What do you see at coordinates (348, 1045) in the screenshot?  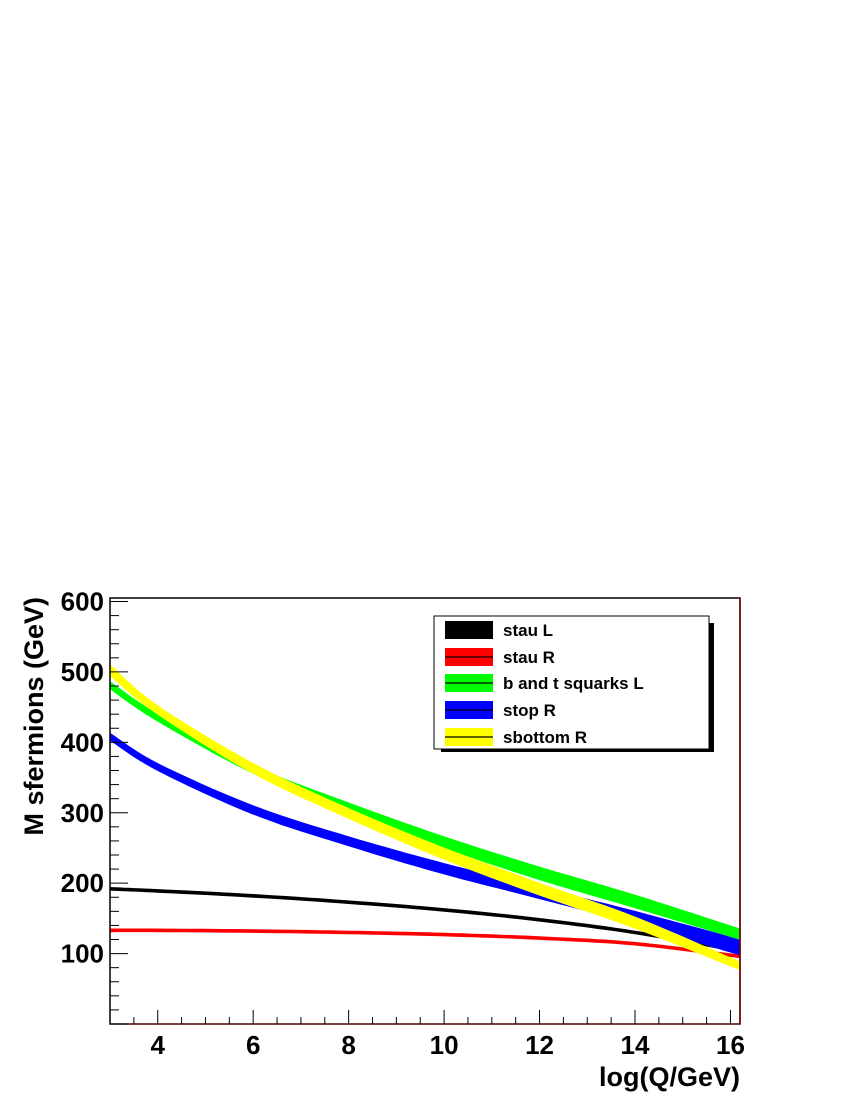 I see `x-tick-label: 8` at bounding box center [348, 1045].